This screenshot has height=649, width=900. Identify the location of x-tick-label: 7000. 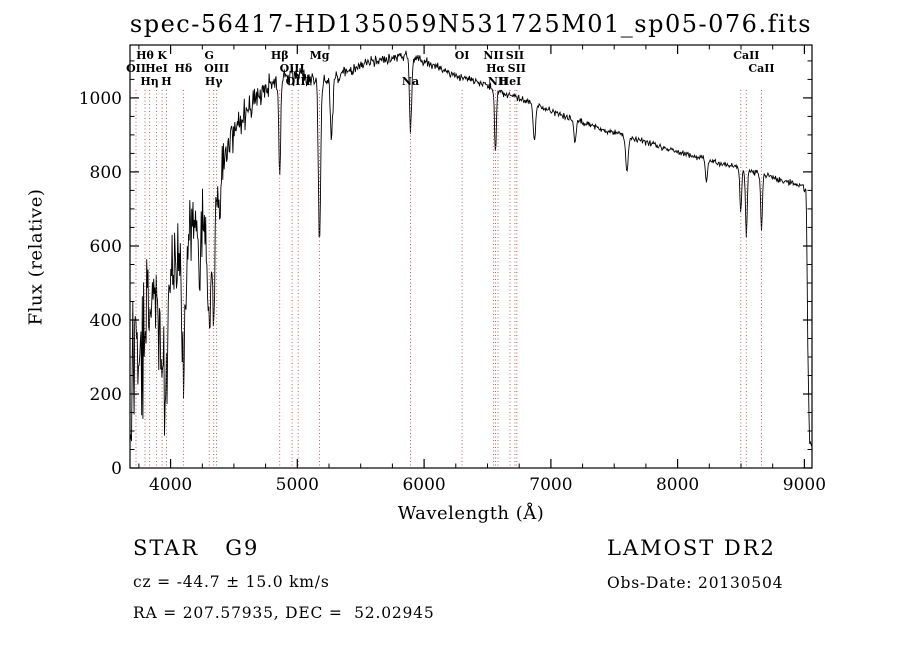
(550, 485).